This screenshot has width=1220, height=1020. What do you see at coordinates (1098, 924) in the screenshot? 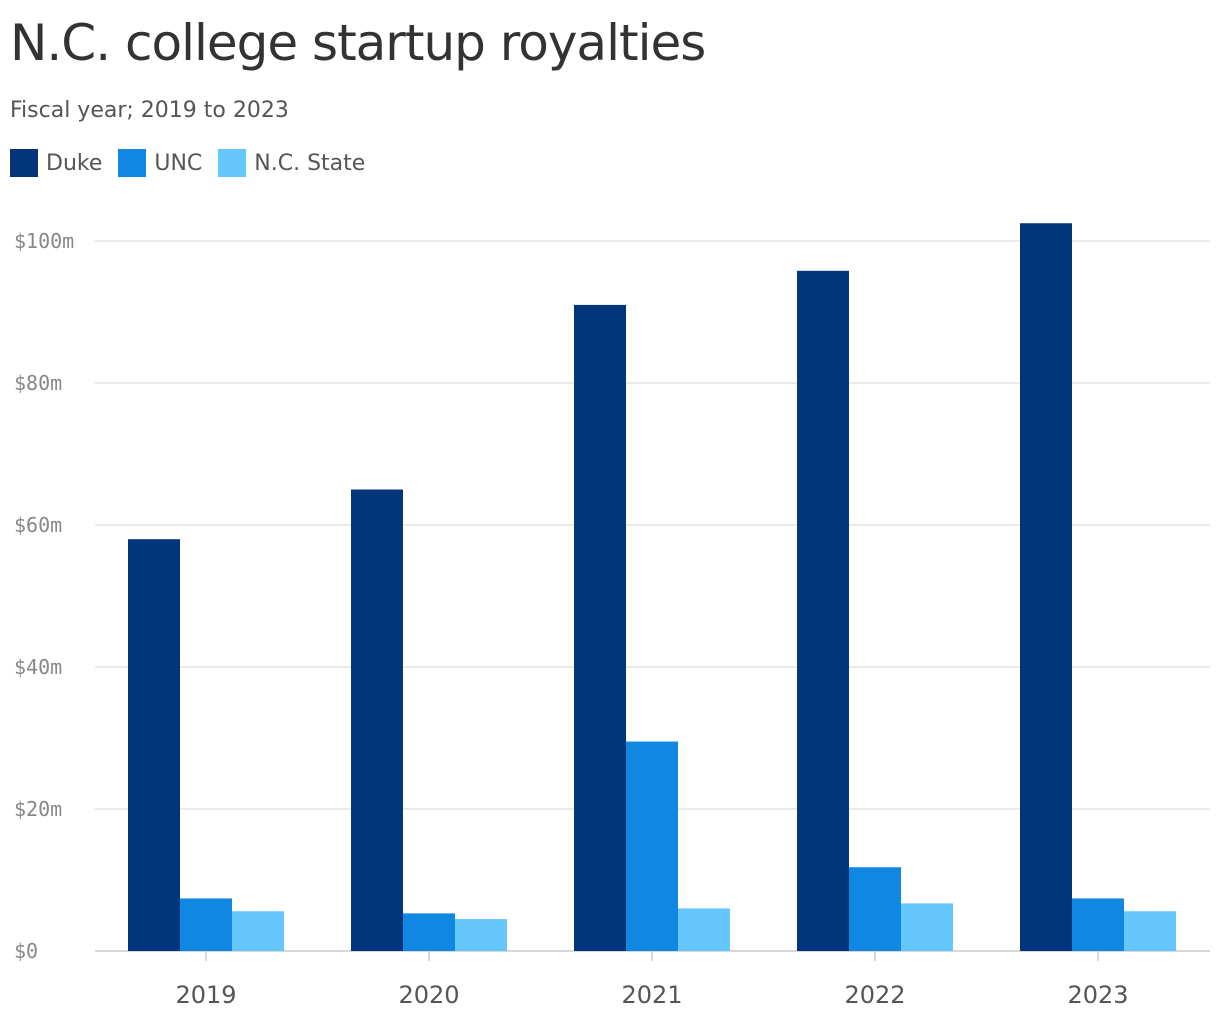
I see `bar-unc-2023` at bounding box center [1098, 924].